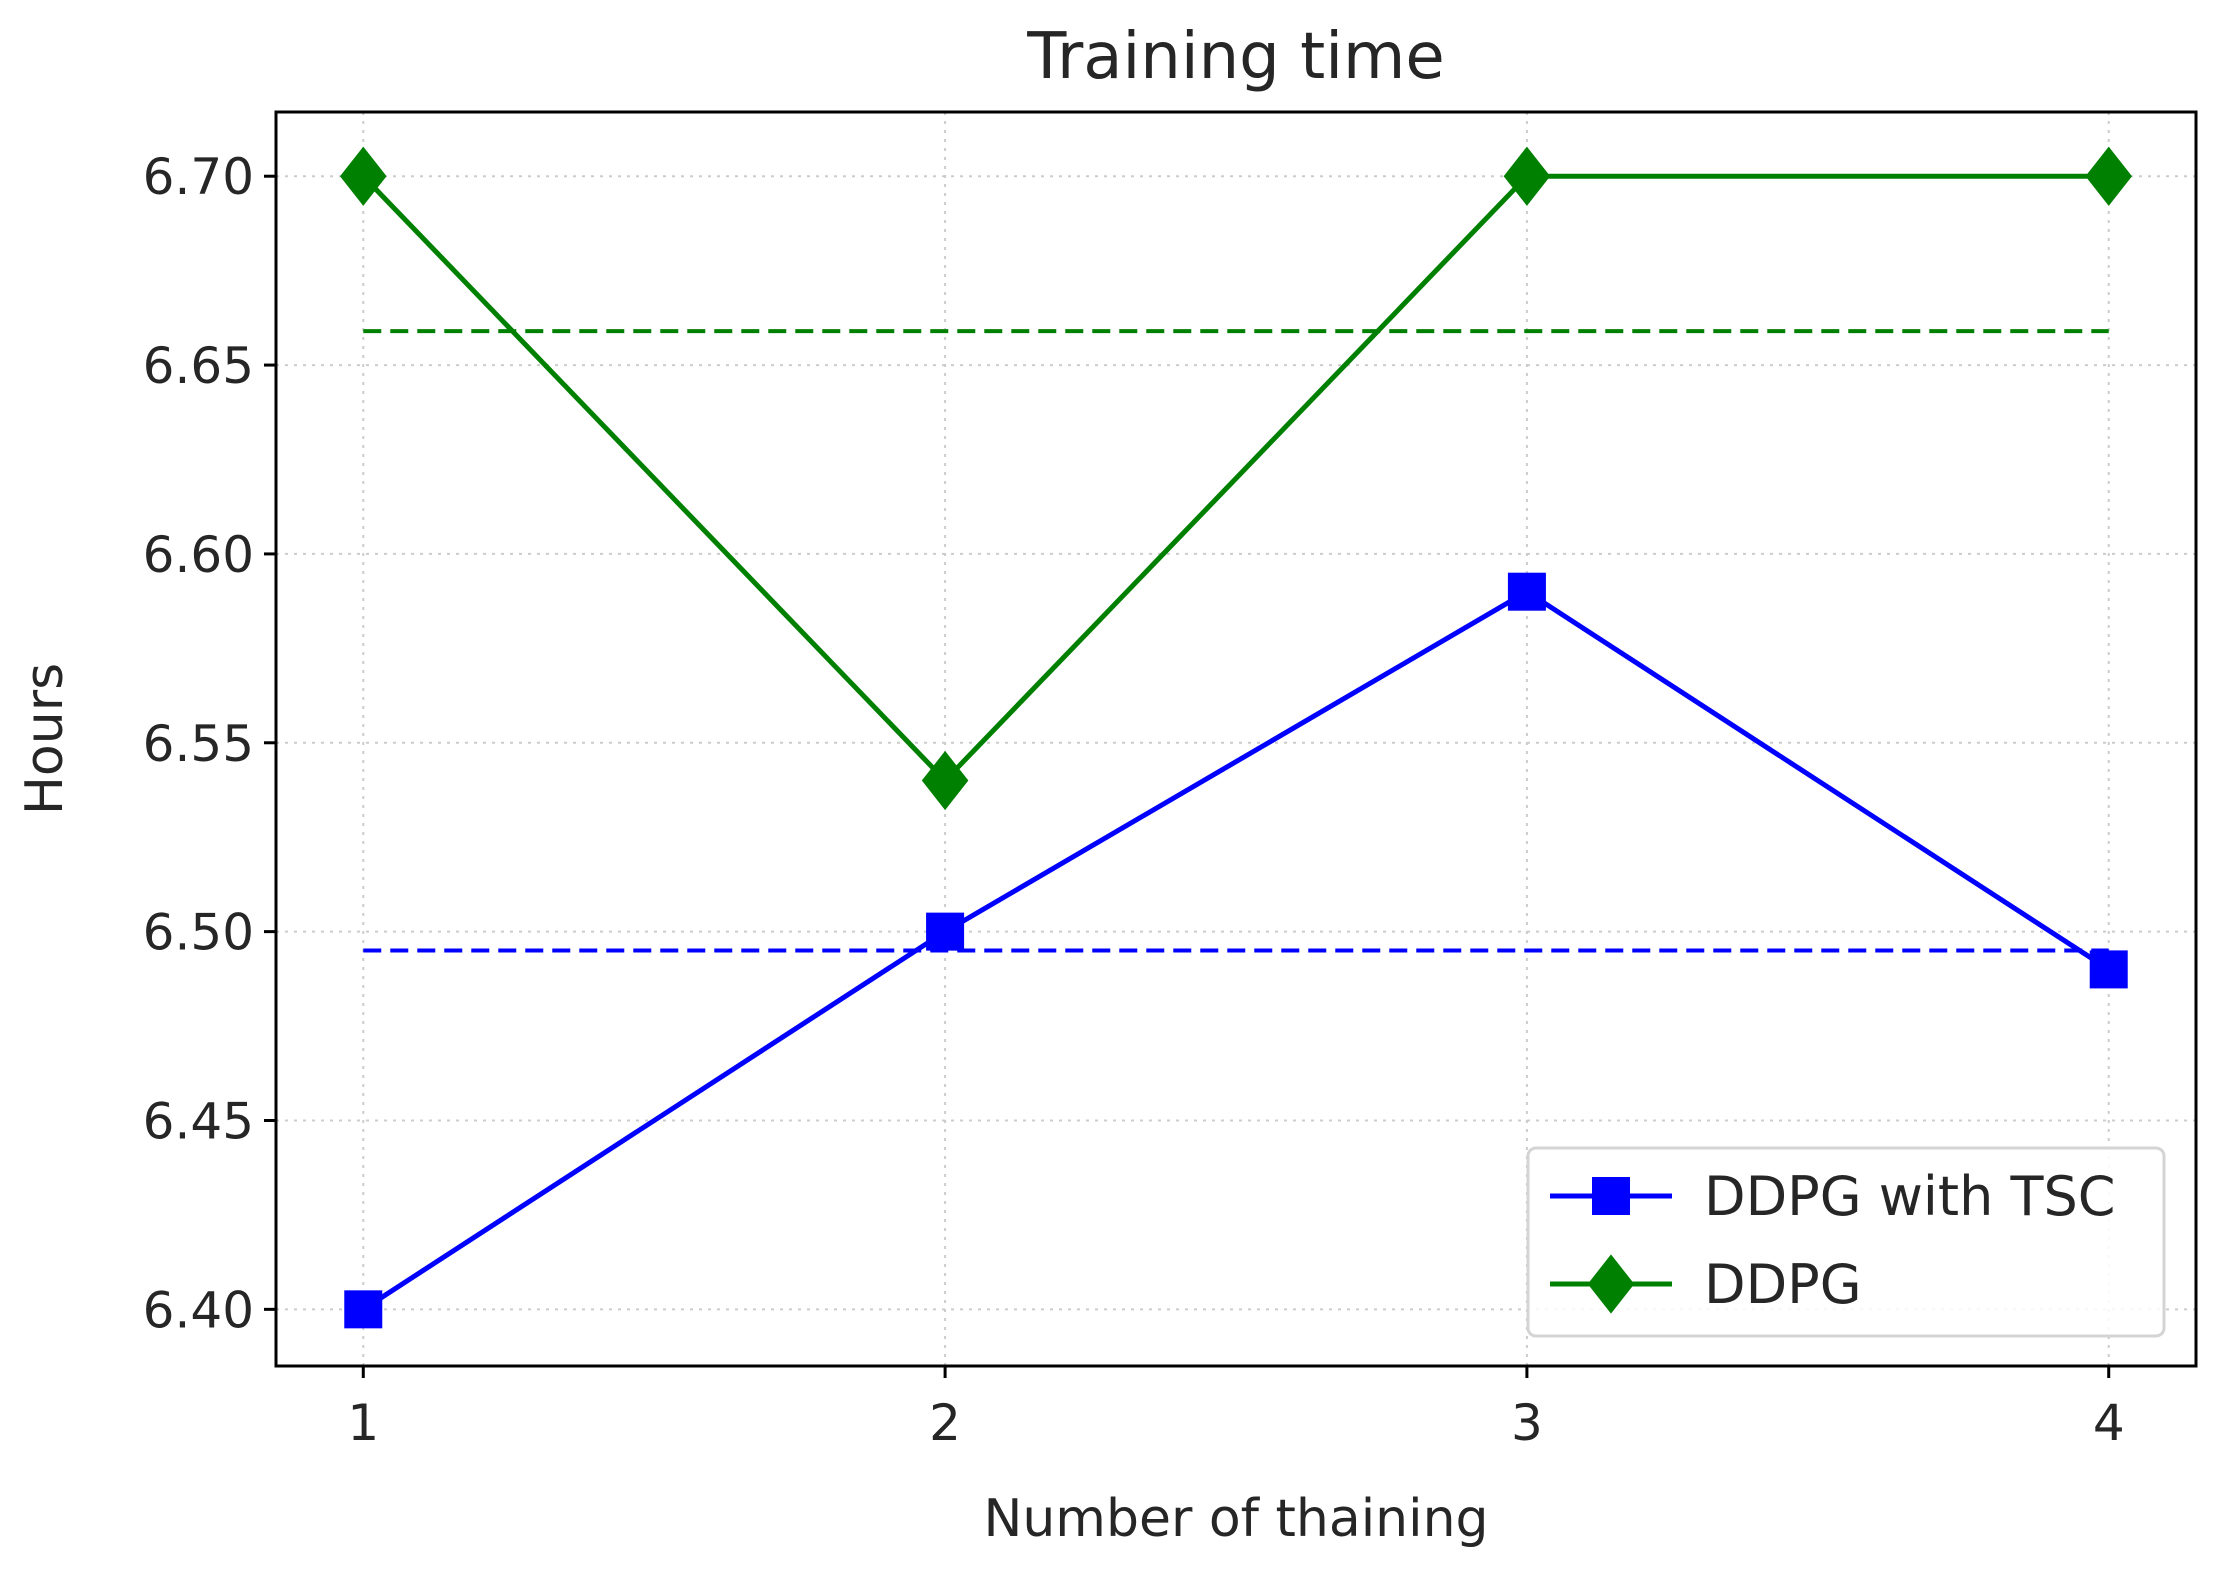  I want to click on y-axis-label: Hours, so click(45, 739).